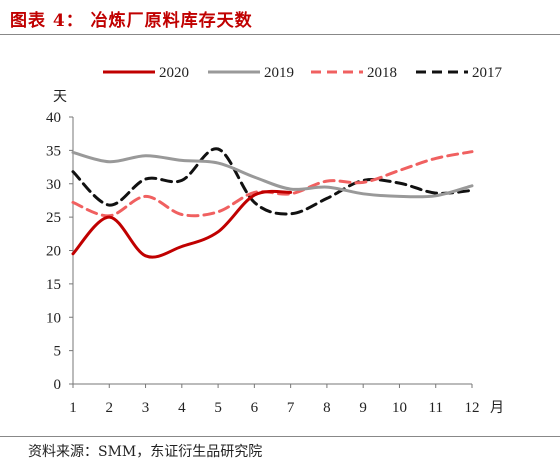 The image size is (560, 473). What do you see at coordinates (382, 73) in the screenshot?
I see `legend-label-2018: 2018` at bounding box center [382, 73].